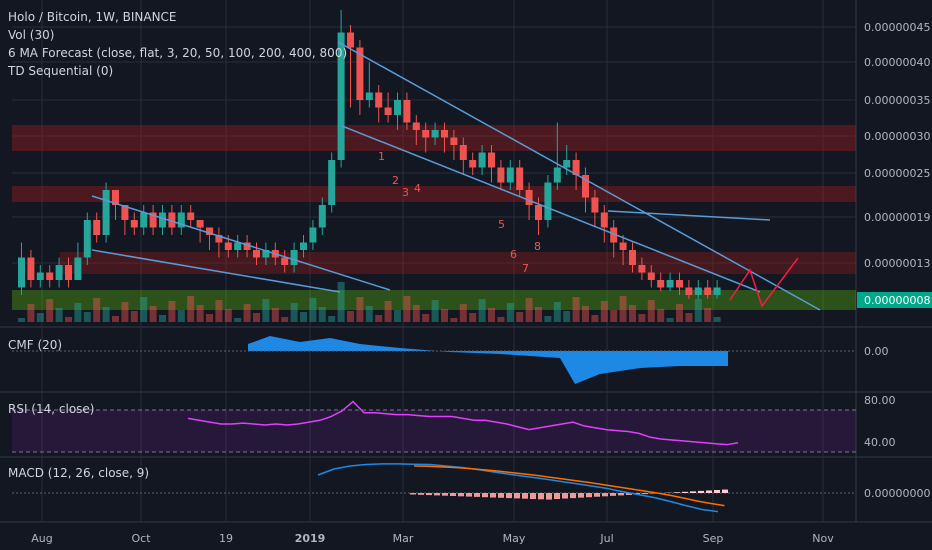 Image resolution: width=932 pixels, height=550 pixels. I want to click on symbol-title: Holo / Bitcoin, 1W, BINANCE, so click(92, 17).